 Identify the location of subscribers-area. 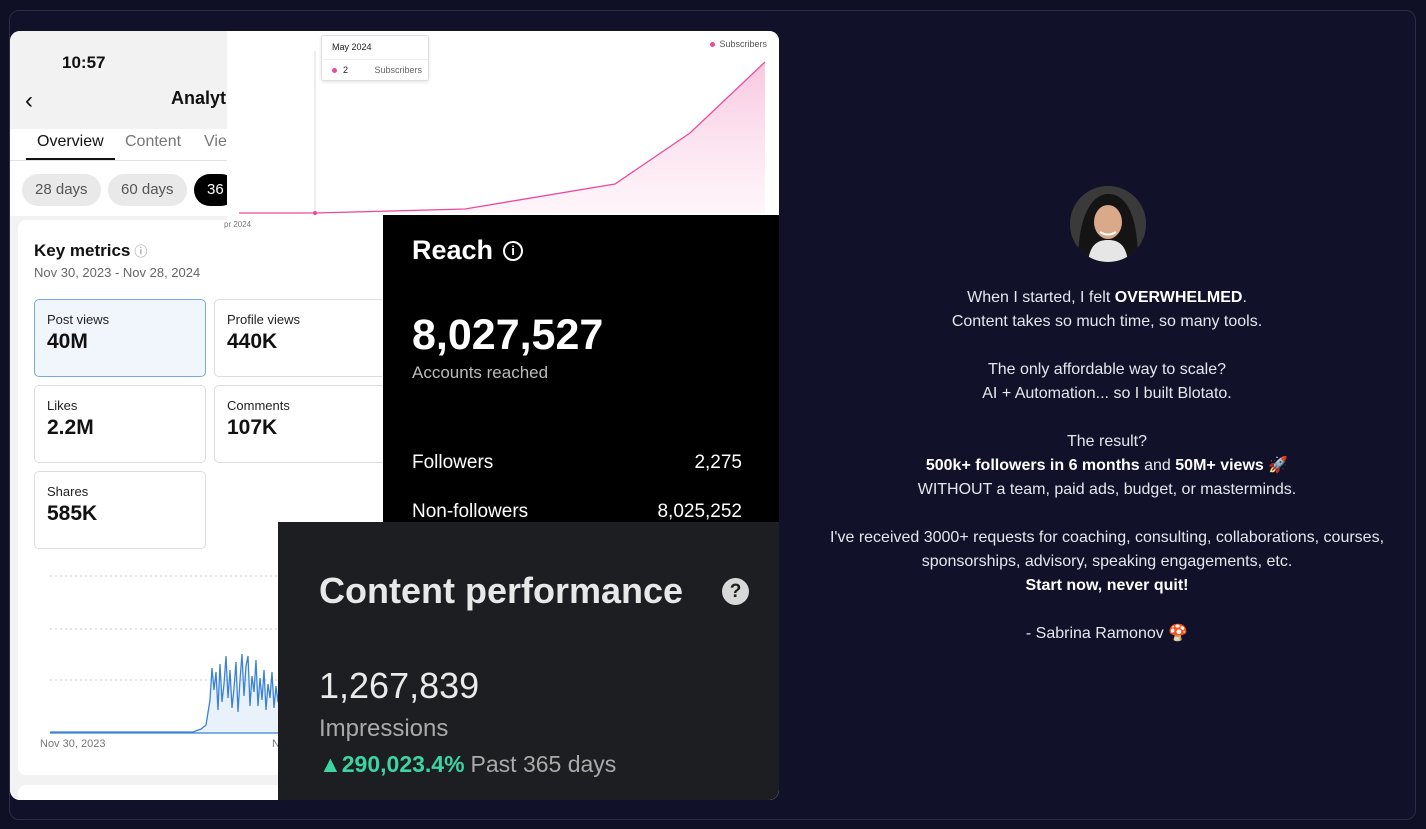
(502, 137).